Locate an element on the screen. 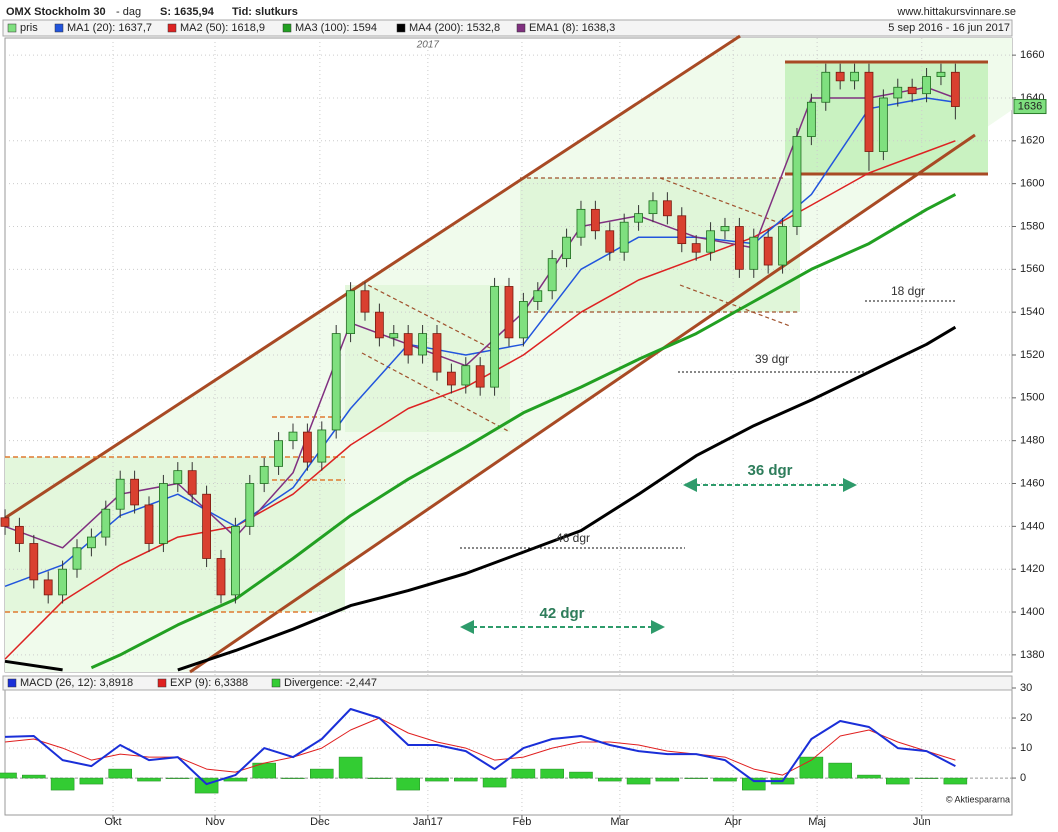 The width and height of the screenshot is (1058, 832). mode: Tid: slutkurs is located at coordinates (265, 12).